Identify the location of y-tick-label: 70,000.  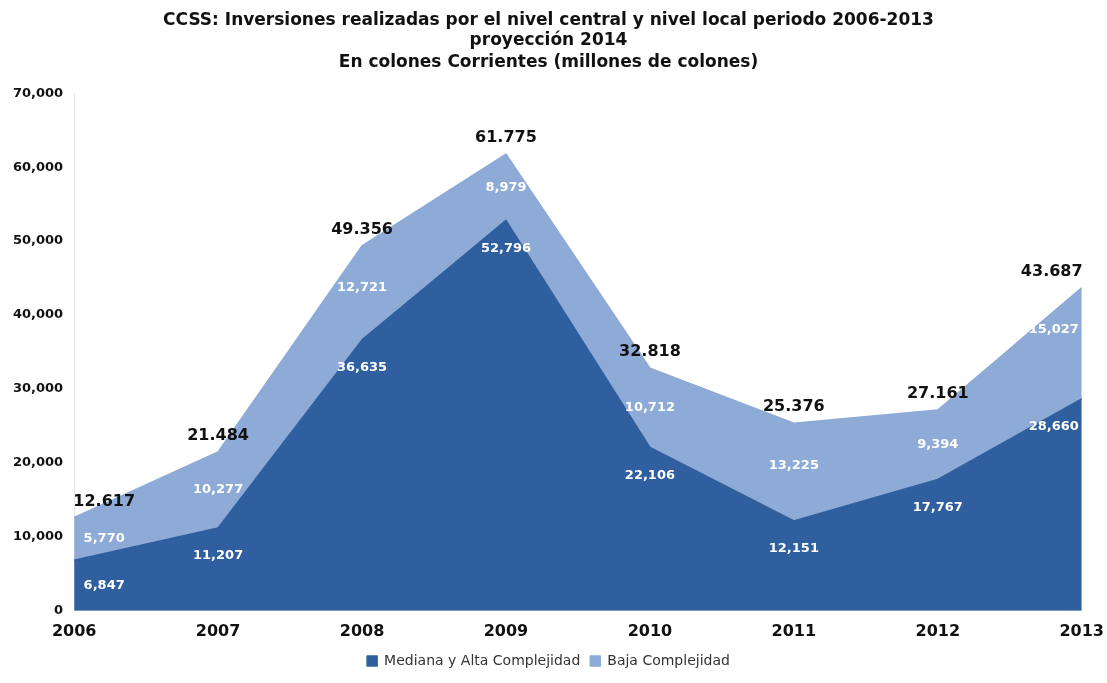
(38, 92).